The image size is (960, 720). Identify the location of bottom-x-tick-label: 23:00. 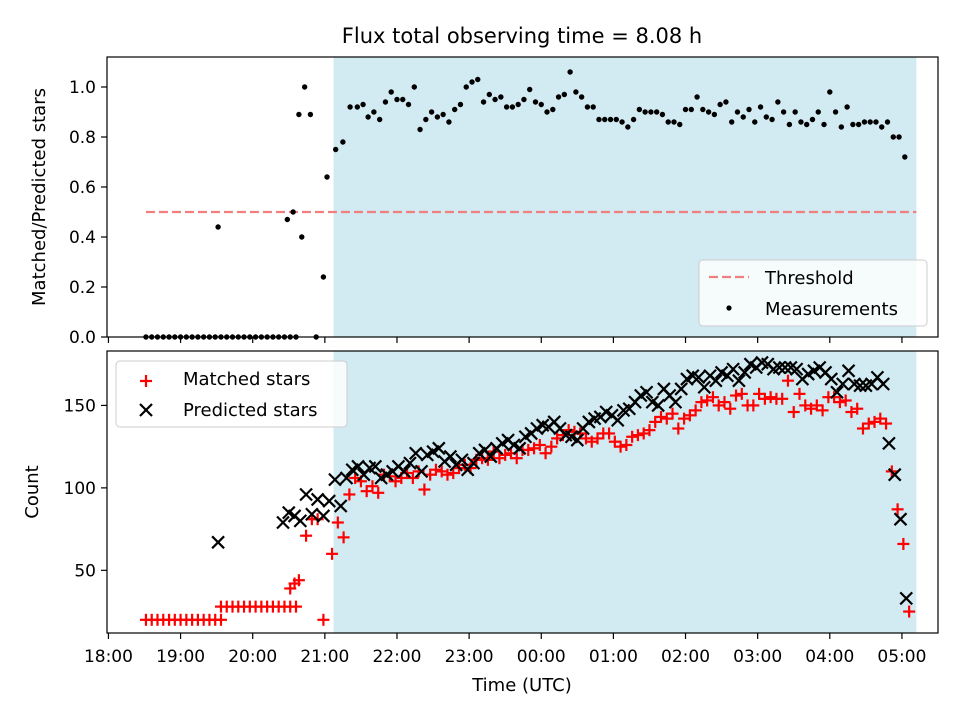
(469, 657).